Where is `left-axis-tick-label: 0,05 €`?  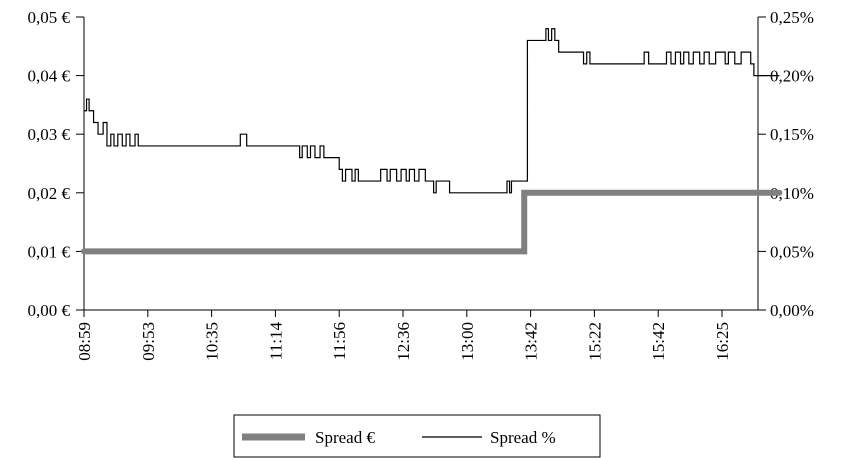 left-axis-tick-label: 0,05 € is located at coordinates (49, 17).